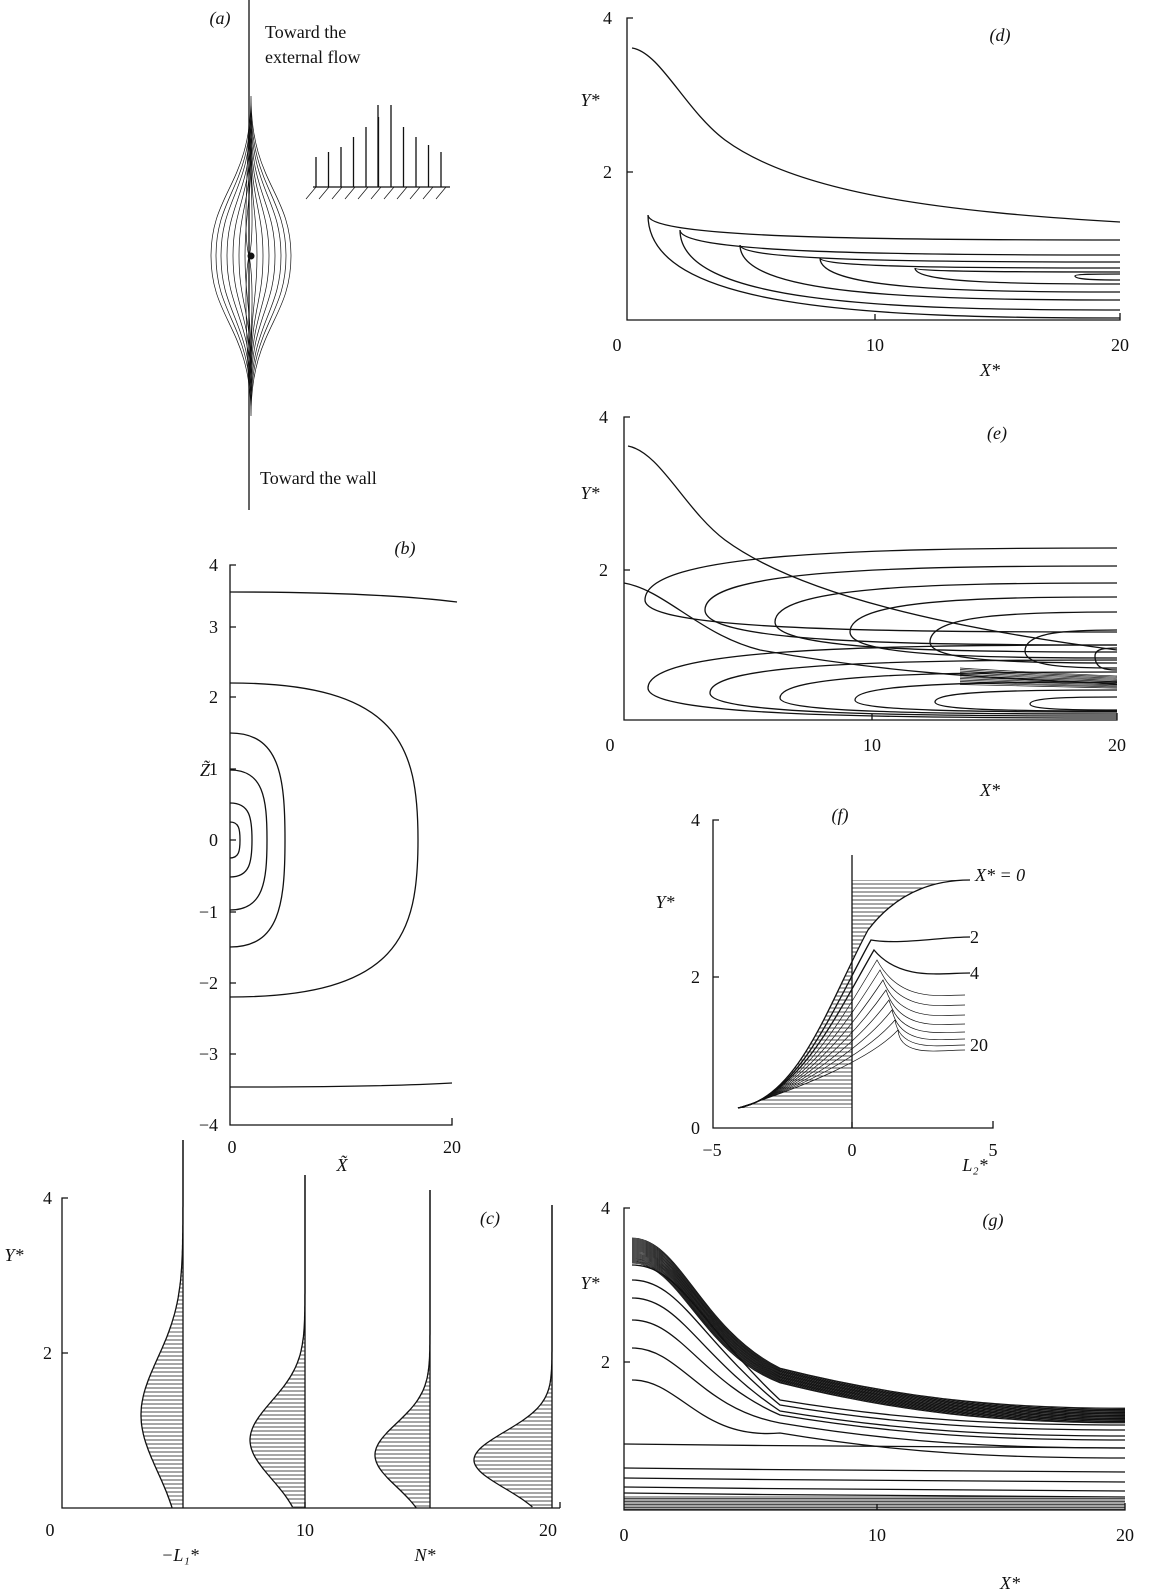 The width and height of the screenshot is (1169, 1596). What do you see at coordinates (349, 255) in the screenshot?
I see `panel-a-drawing` at bounding box center [349, 255].